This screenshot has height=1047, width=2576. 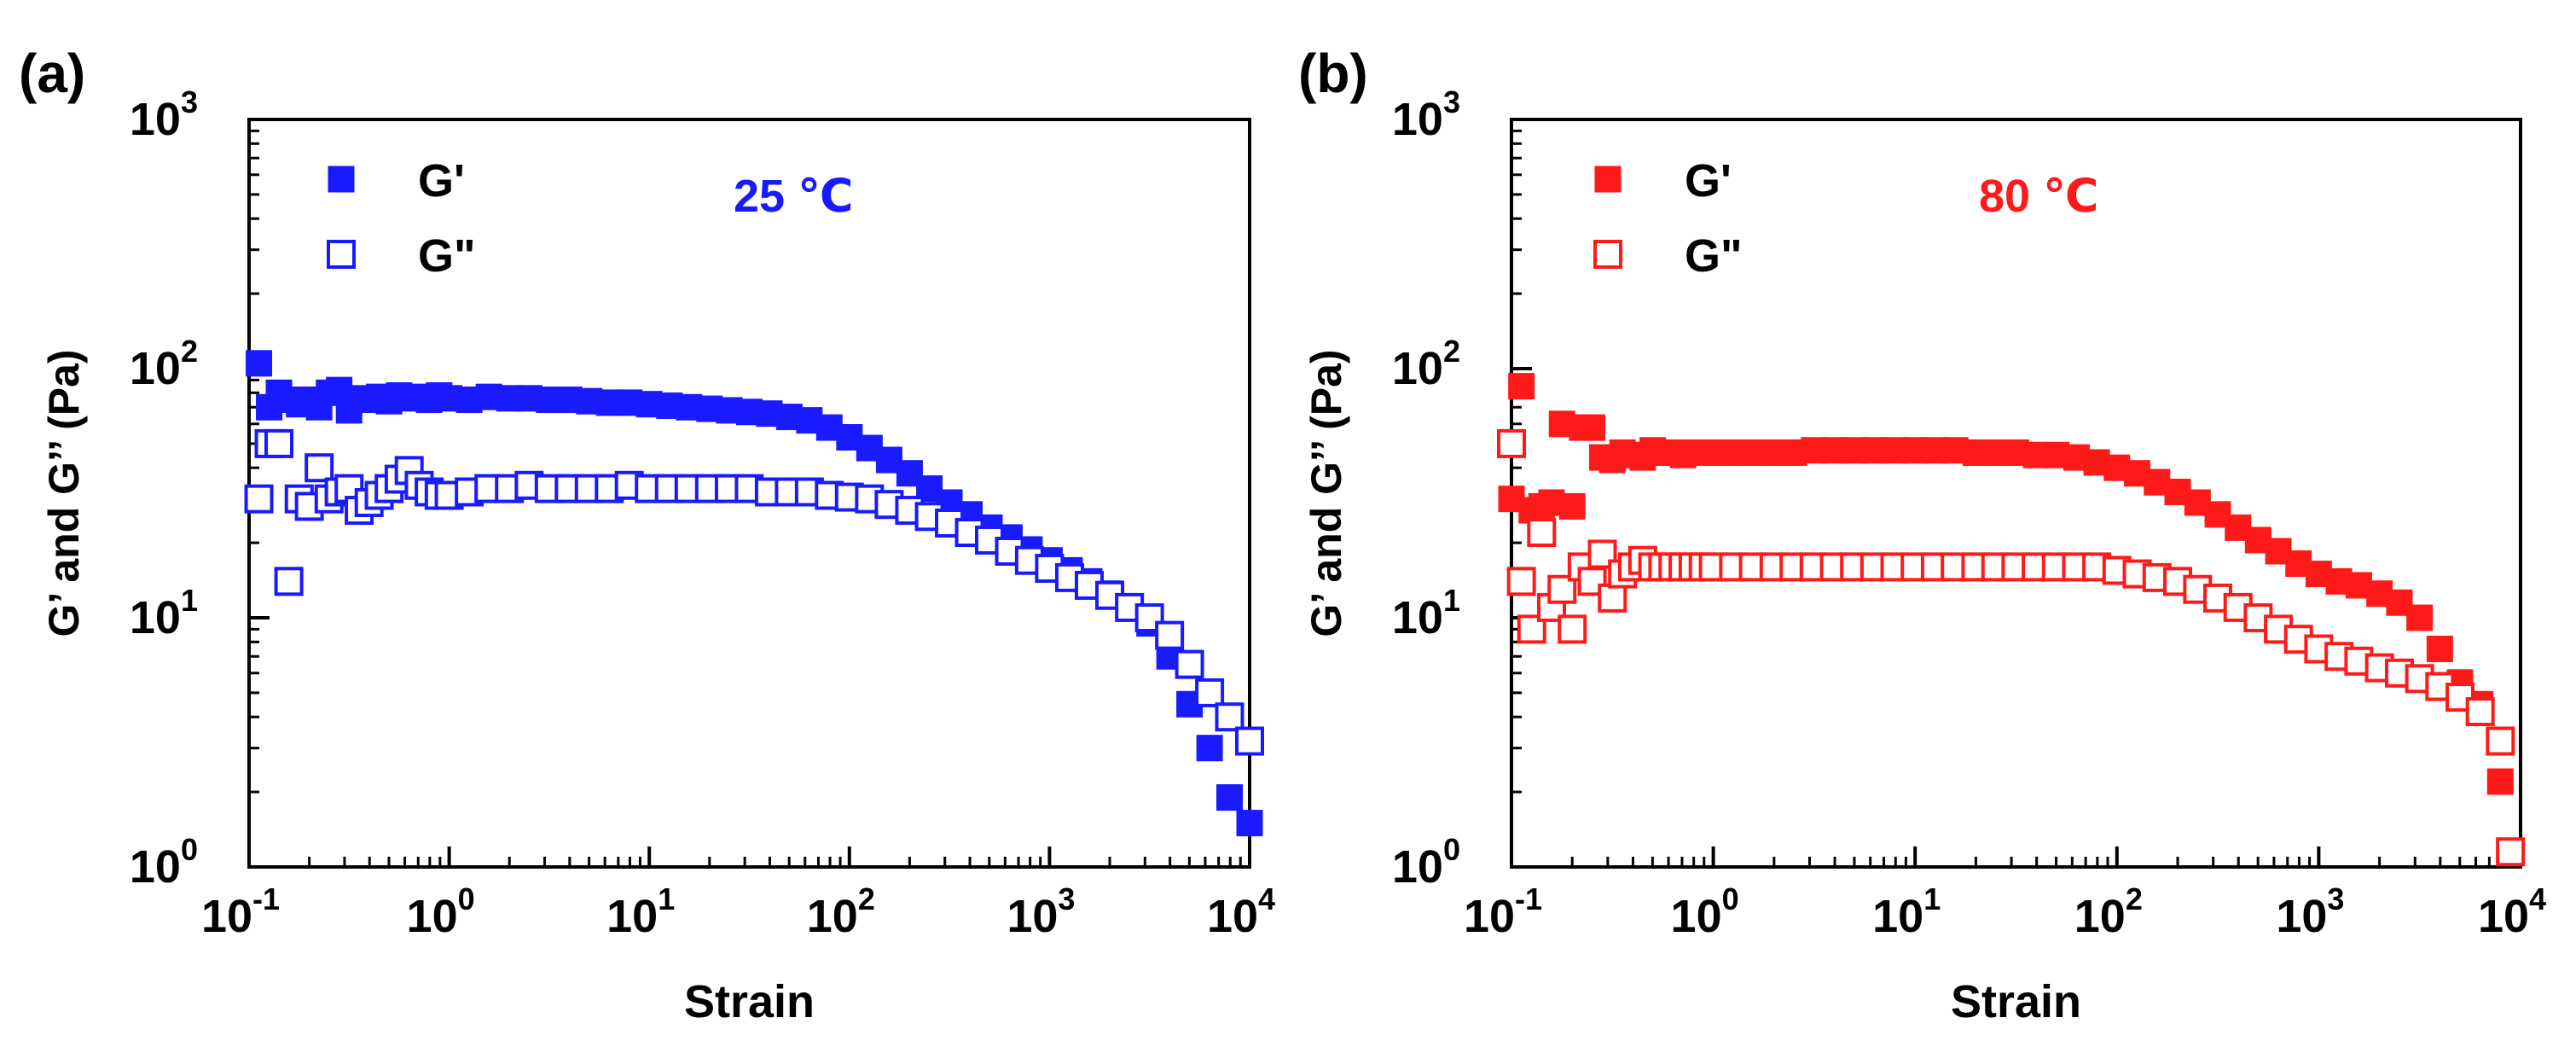 I want to click on temperature-annotation: 25 ℃, so click(x=793, y=197).